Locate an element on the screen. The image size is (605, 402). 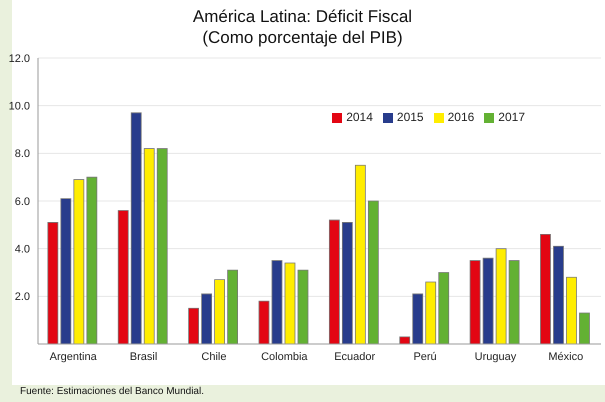
x-tick-label: Colombia is located at coordinates (284, 356).